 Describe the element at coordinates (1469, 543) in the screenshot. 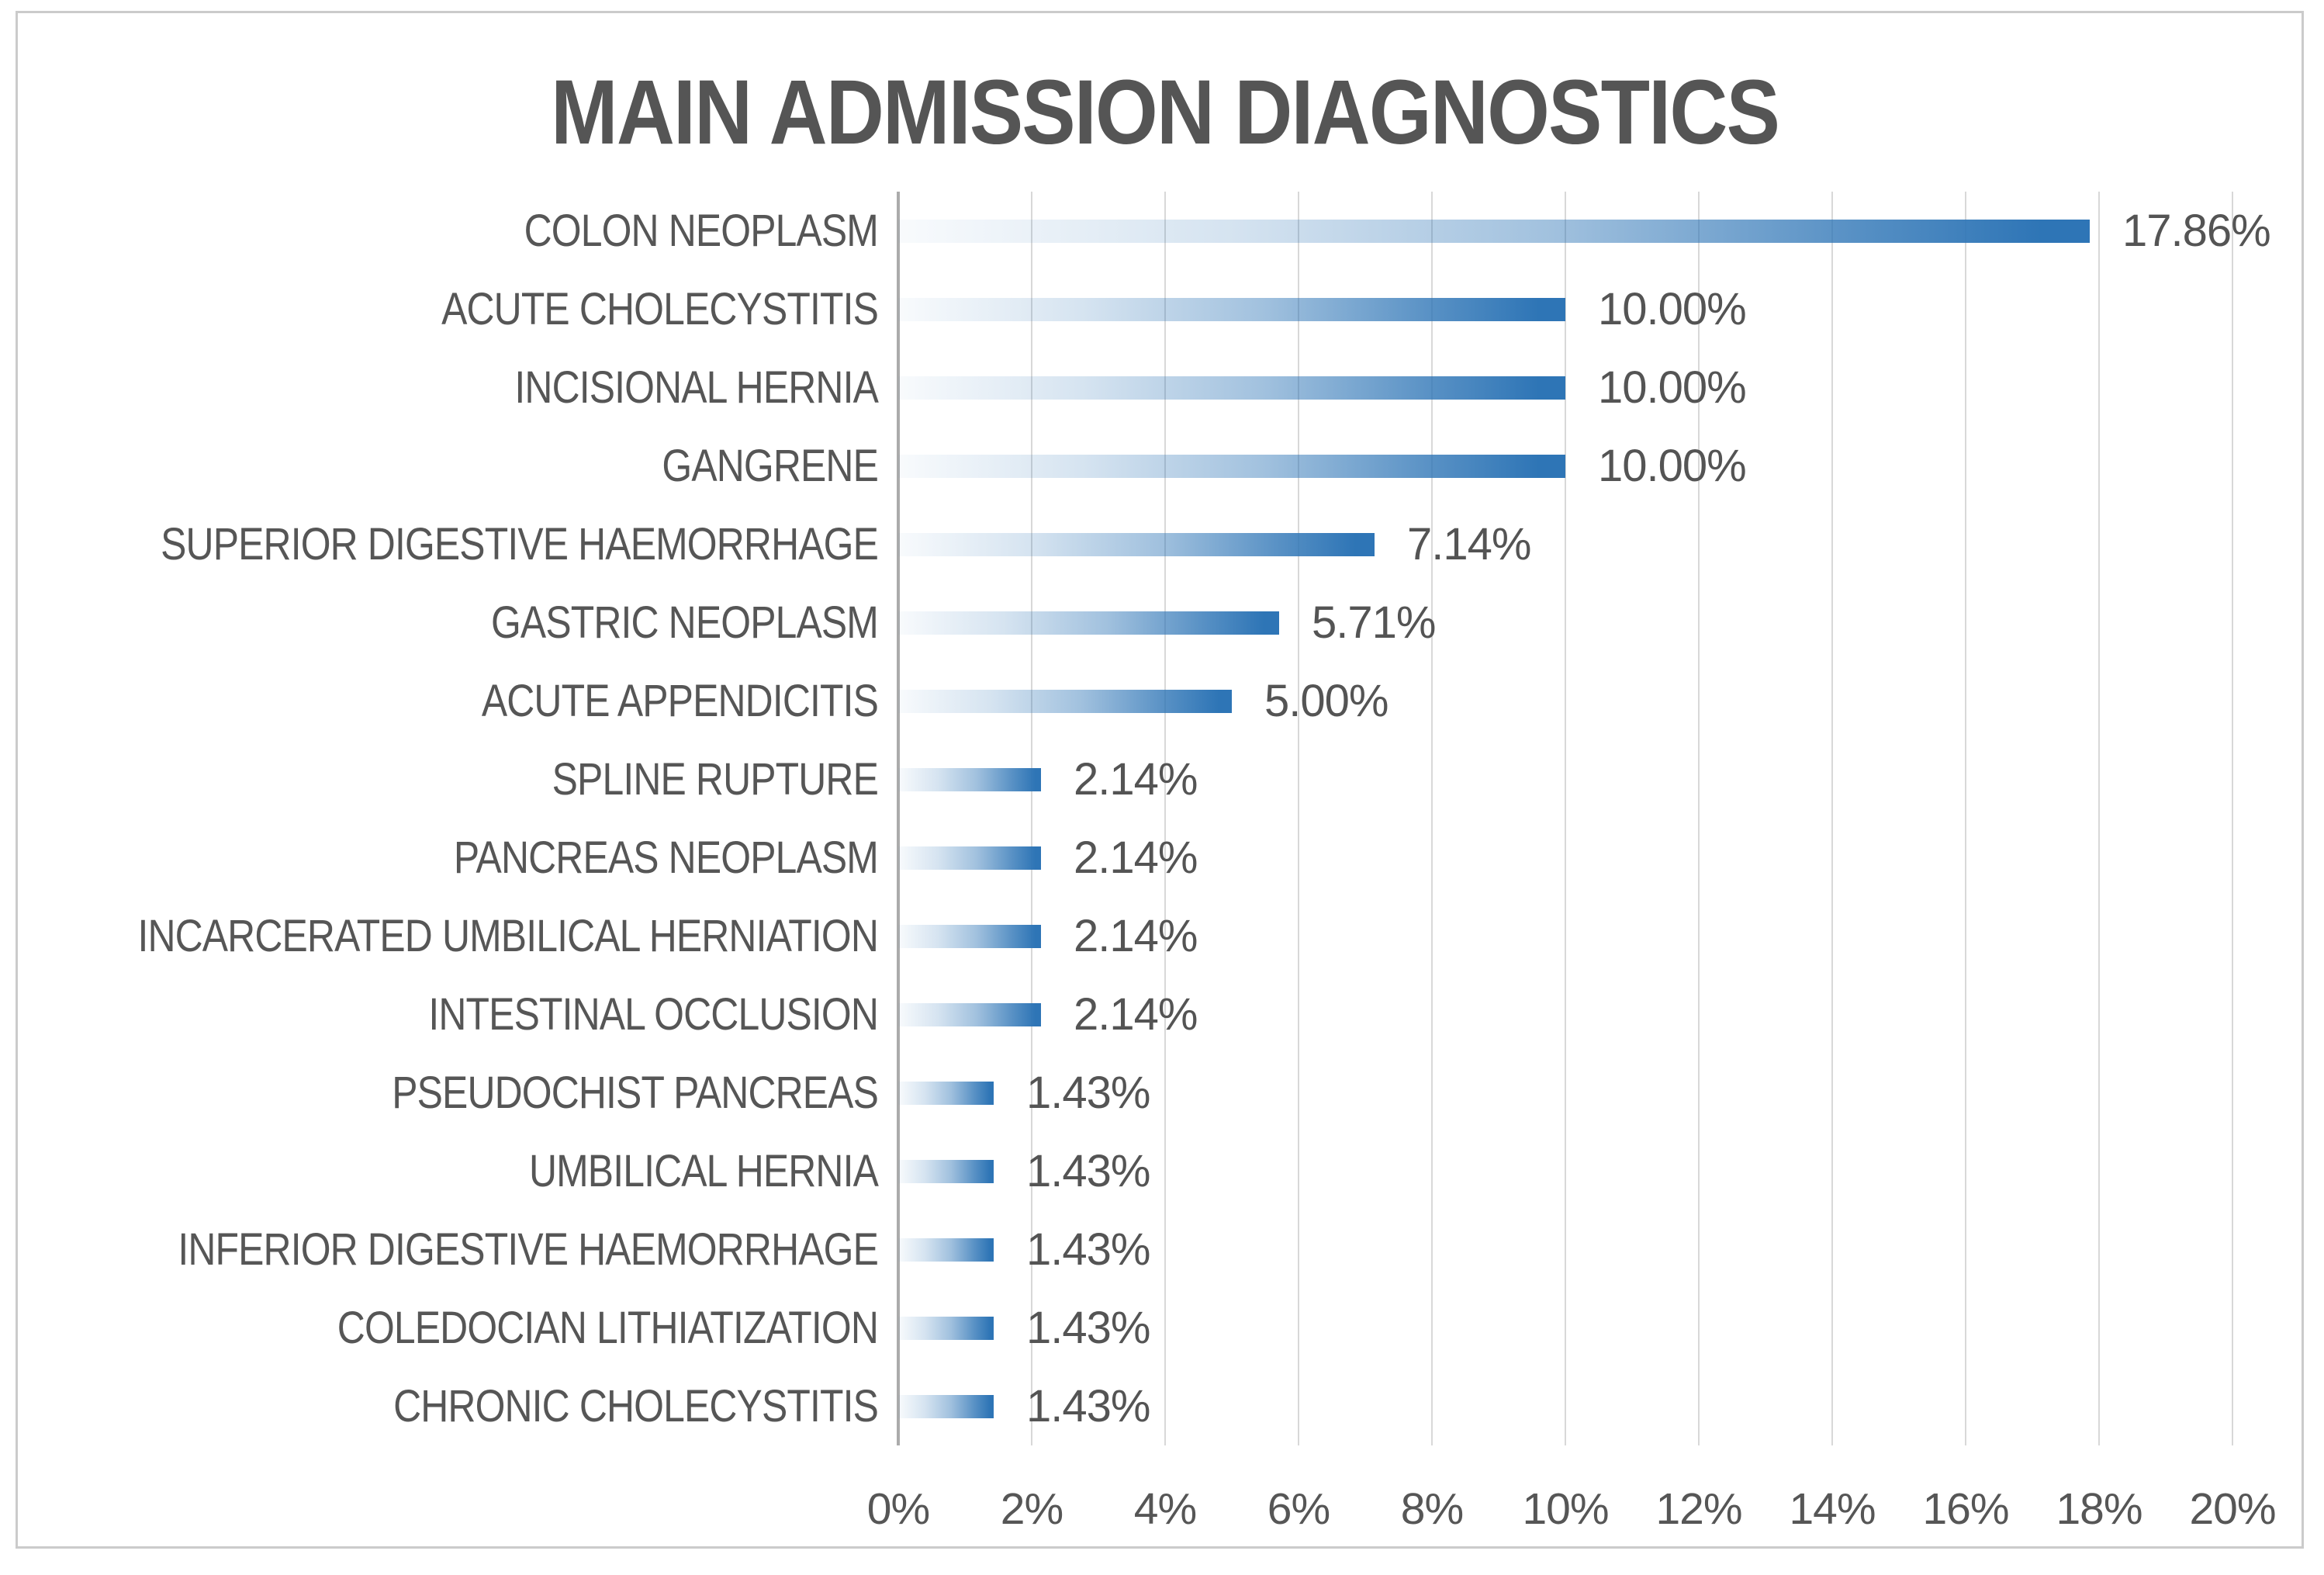

I see `data-label: 7.14%` at that location.